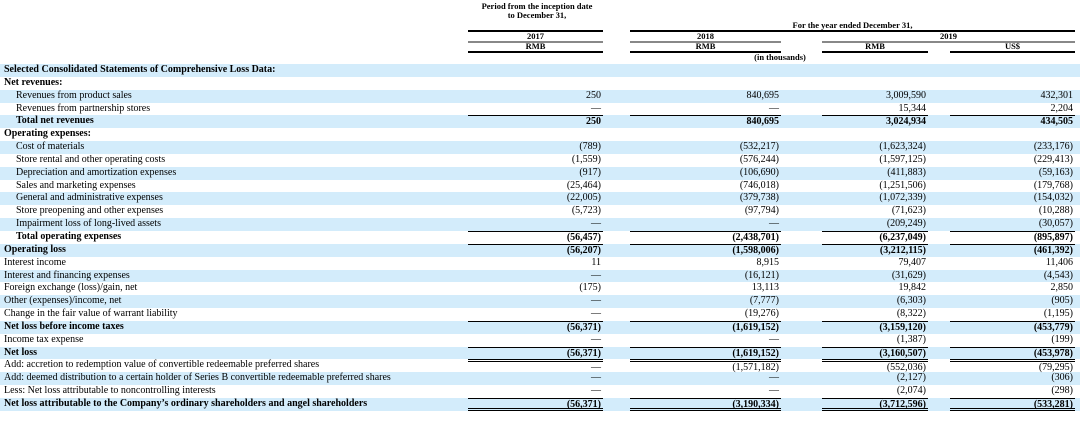 This screenshot has width=1080, height=428. Describe the element at coordinates (535, 36) in the screenshot. I see `year-2017: 2017` at that location.